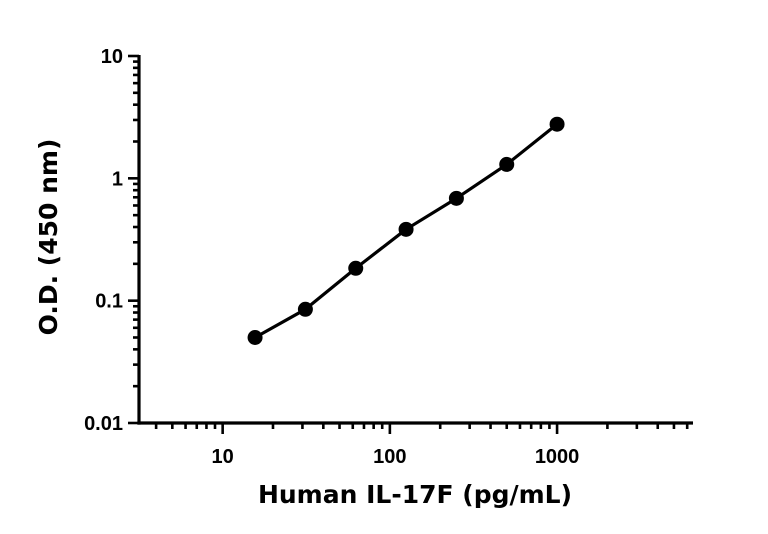  Describe the element at coordinates (223, 457) in the screenshot. I see `x-tick-label: 10` at that location.